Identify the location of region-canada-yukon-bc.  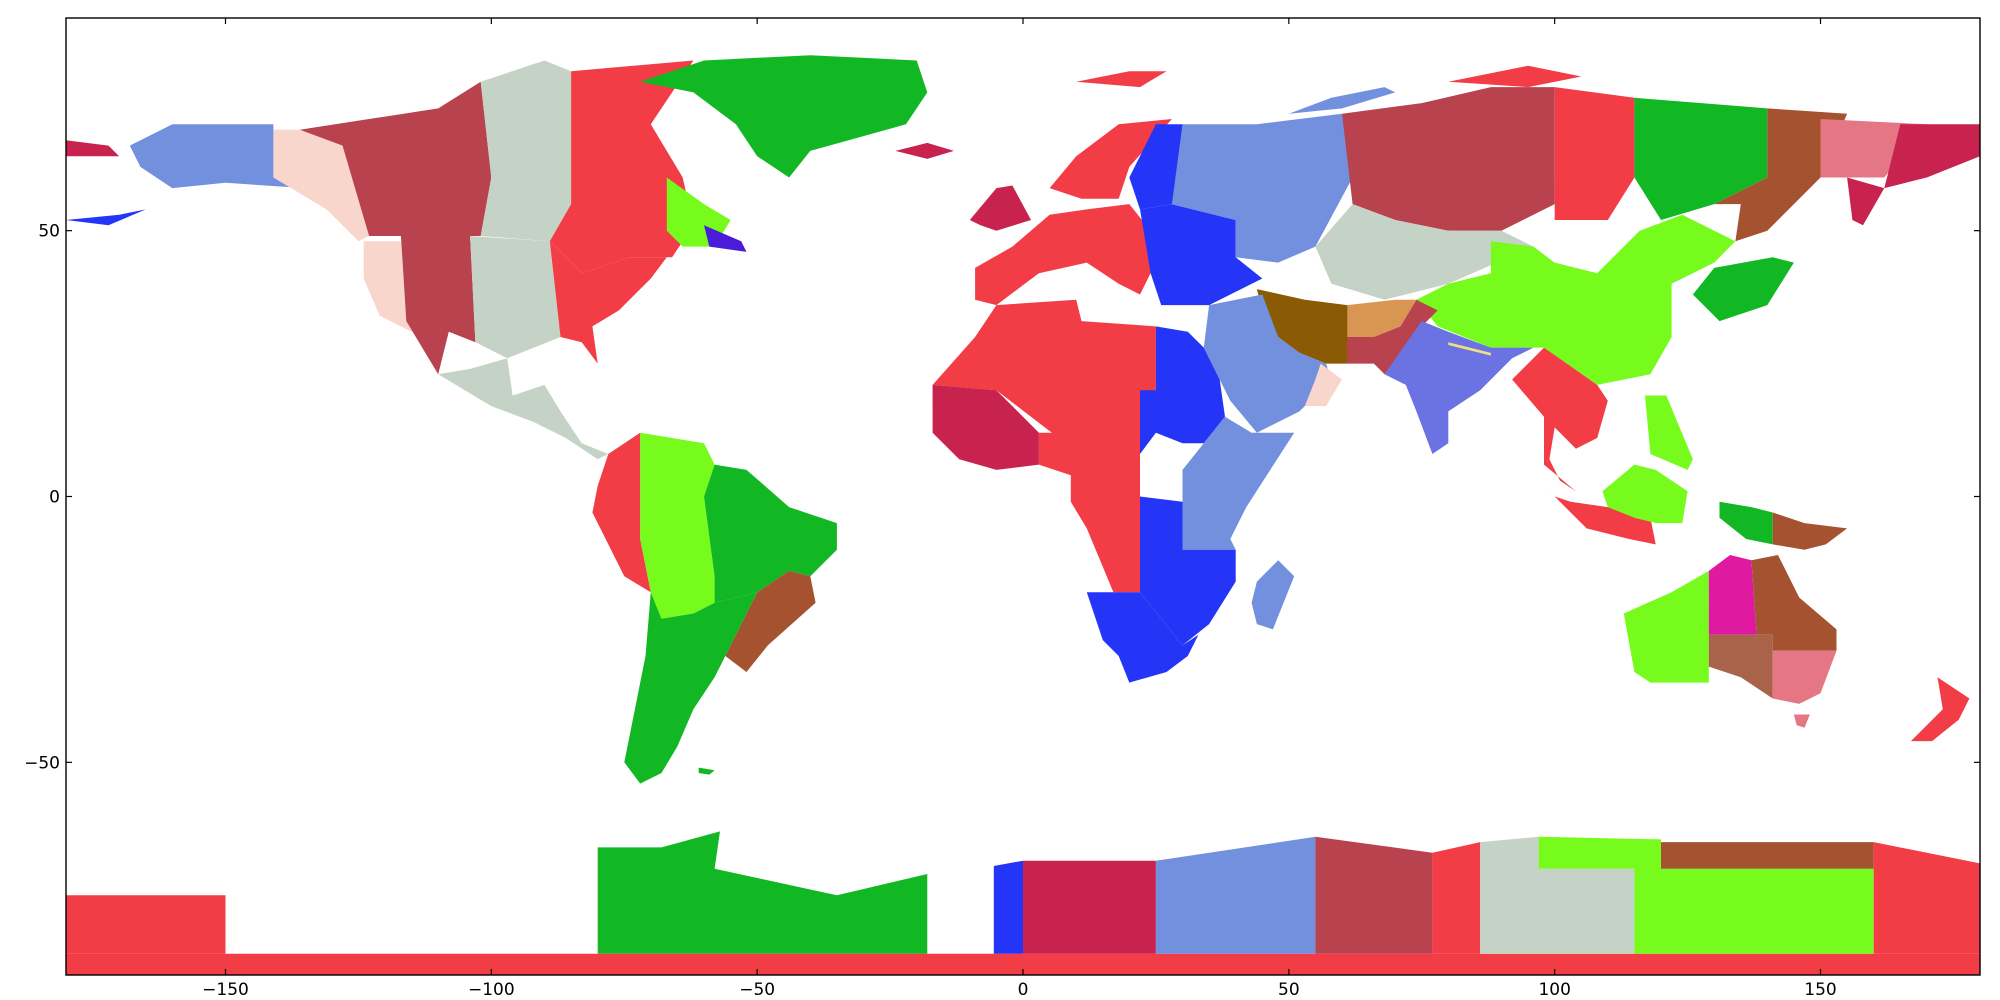
(321, 185).